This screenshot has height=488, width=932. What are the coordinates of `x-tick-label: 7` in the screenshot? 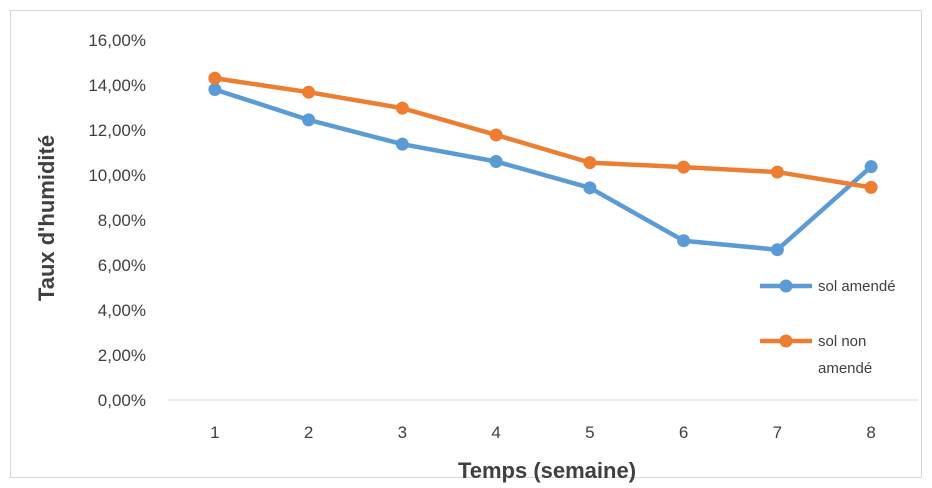 It's located at (777, 432).